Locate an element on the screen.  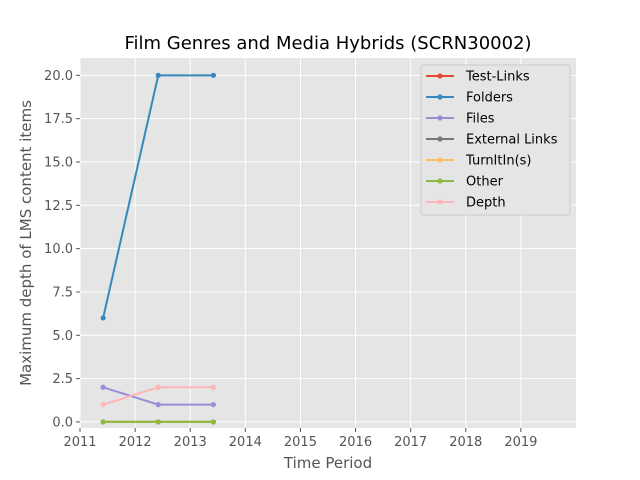
x-tick-label: 2016 is located at coordinates (355, 442).